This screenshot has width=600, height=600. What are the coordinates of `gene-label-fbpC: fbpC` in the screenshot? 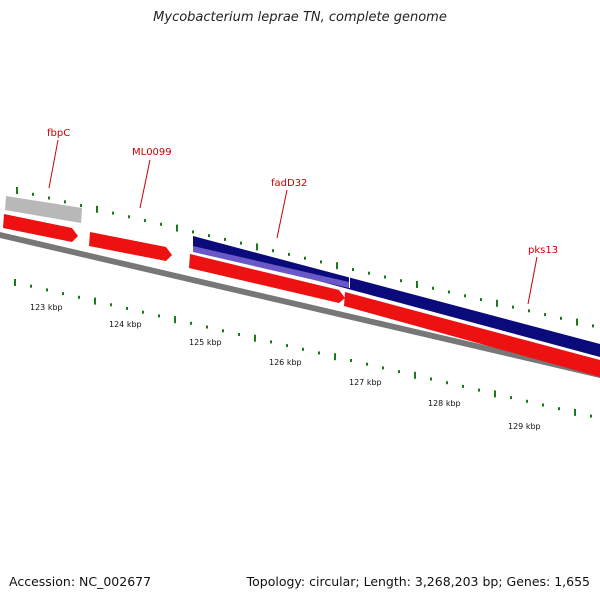 It's located at (58, 158).